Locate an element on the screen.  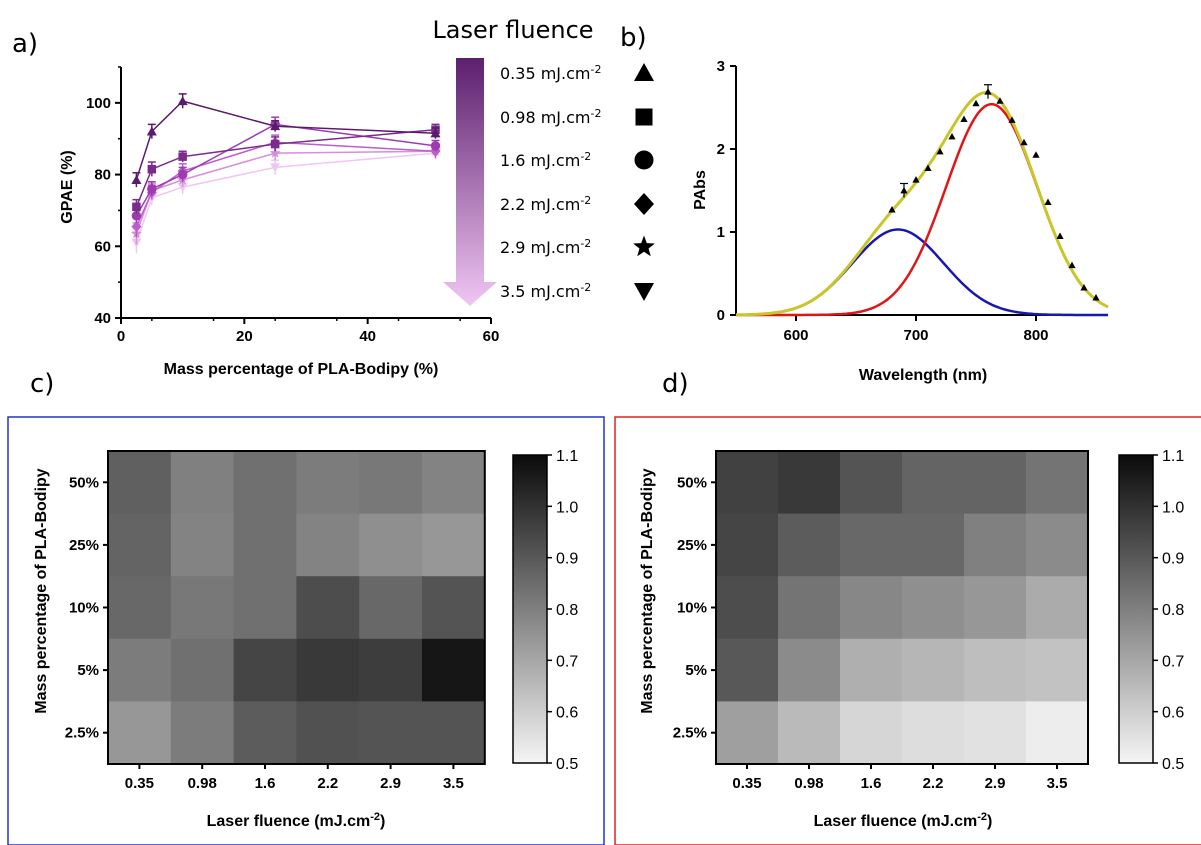
legend-marker-diamond is located at coordinates (644, 204).